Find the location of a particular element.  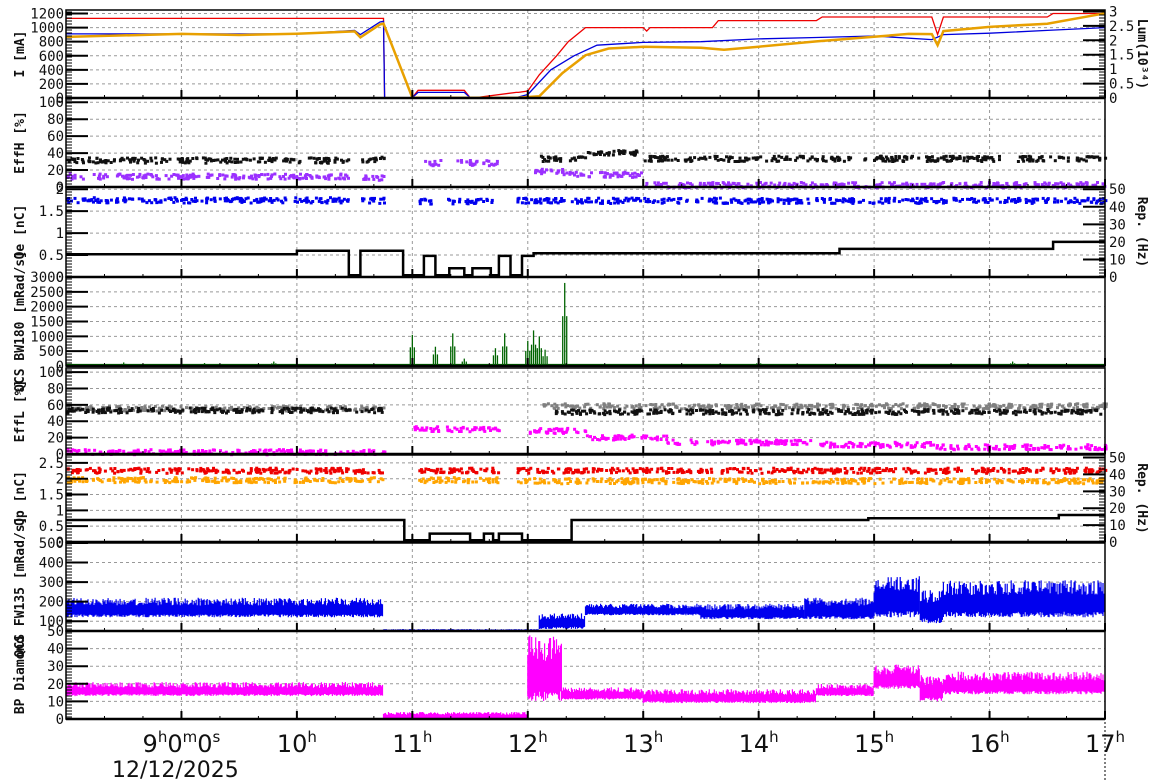

series-eff-h-black is located at coordinates (587, 157).